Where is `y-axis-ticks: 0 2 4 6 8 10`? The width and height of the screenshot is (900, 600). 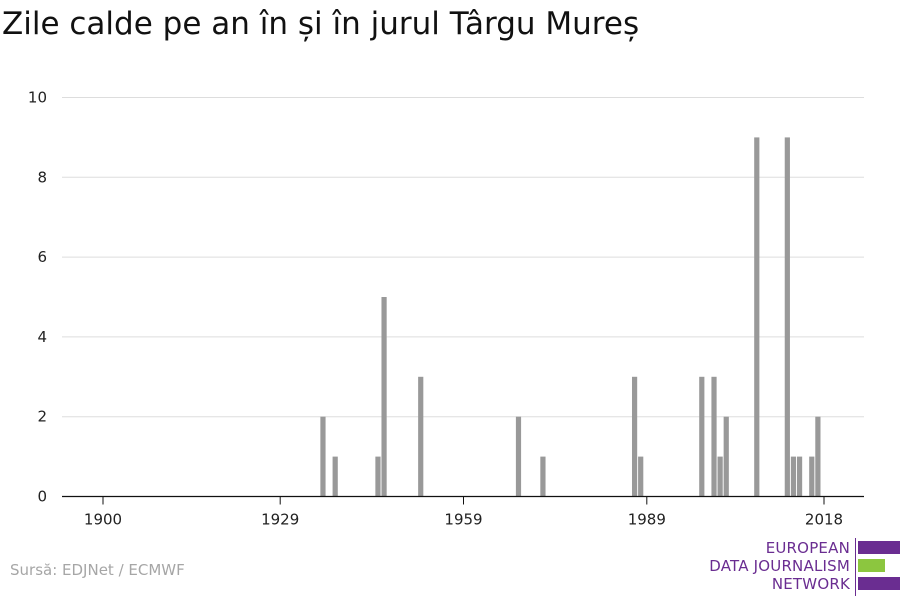 y-axis-ticks: 0 2 4 6 8 10 is located at coordinates (37, 297).